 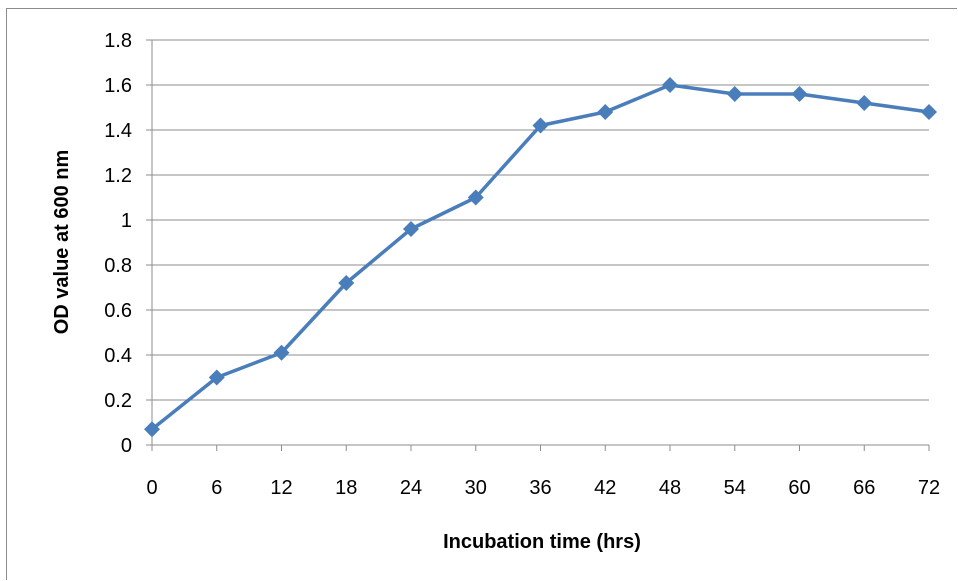 What do you see at coordinates (346, 488) in the screenshot?
I see `x-tick-label: 18` at bounding box center [346, 488].